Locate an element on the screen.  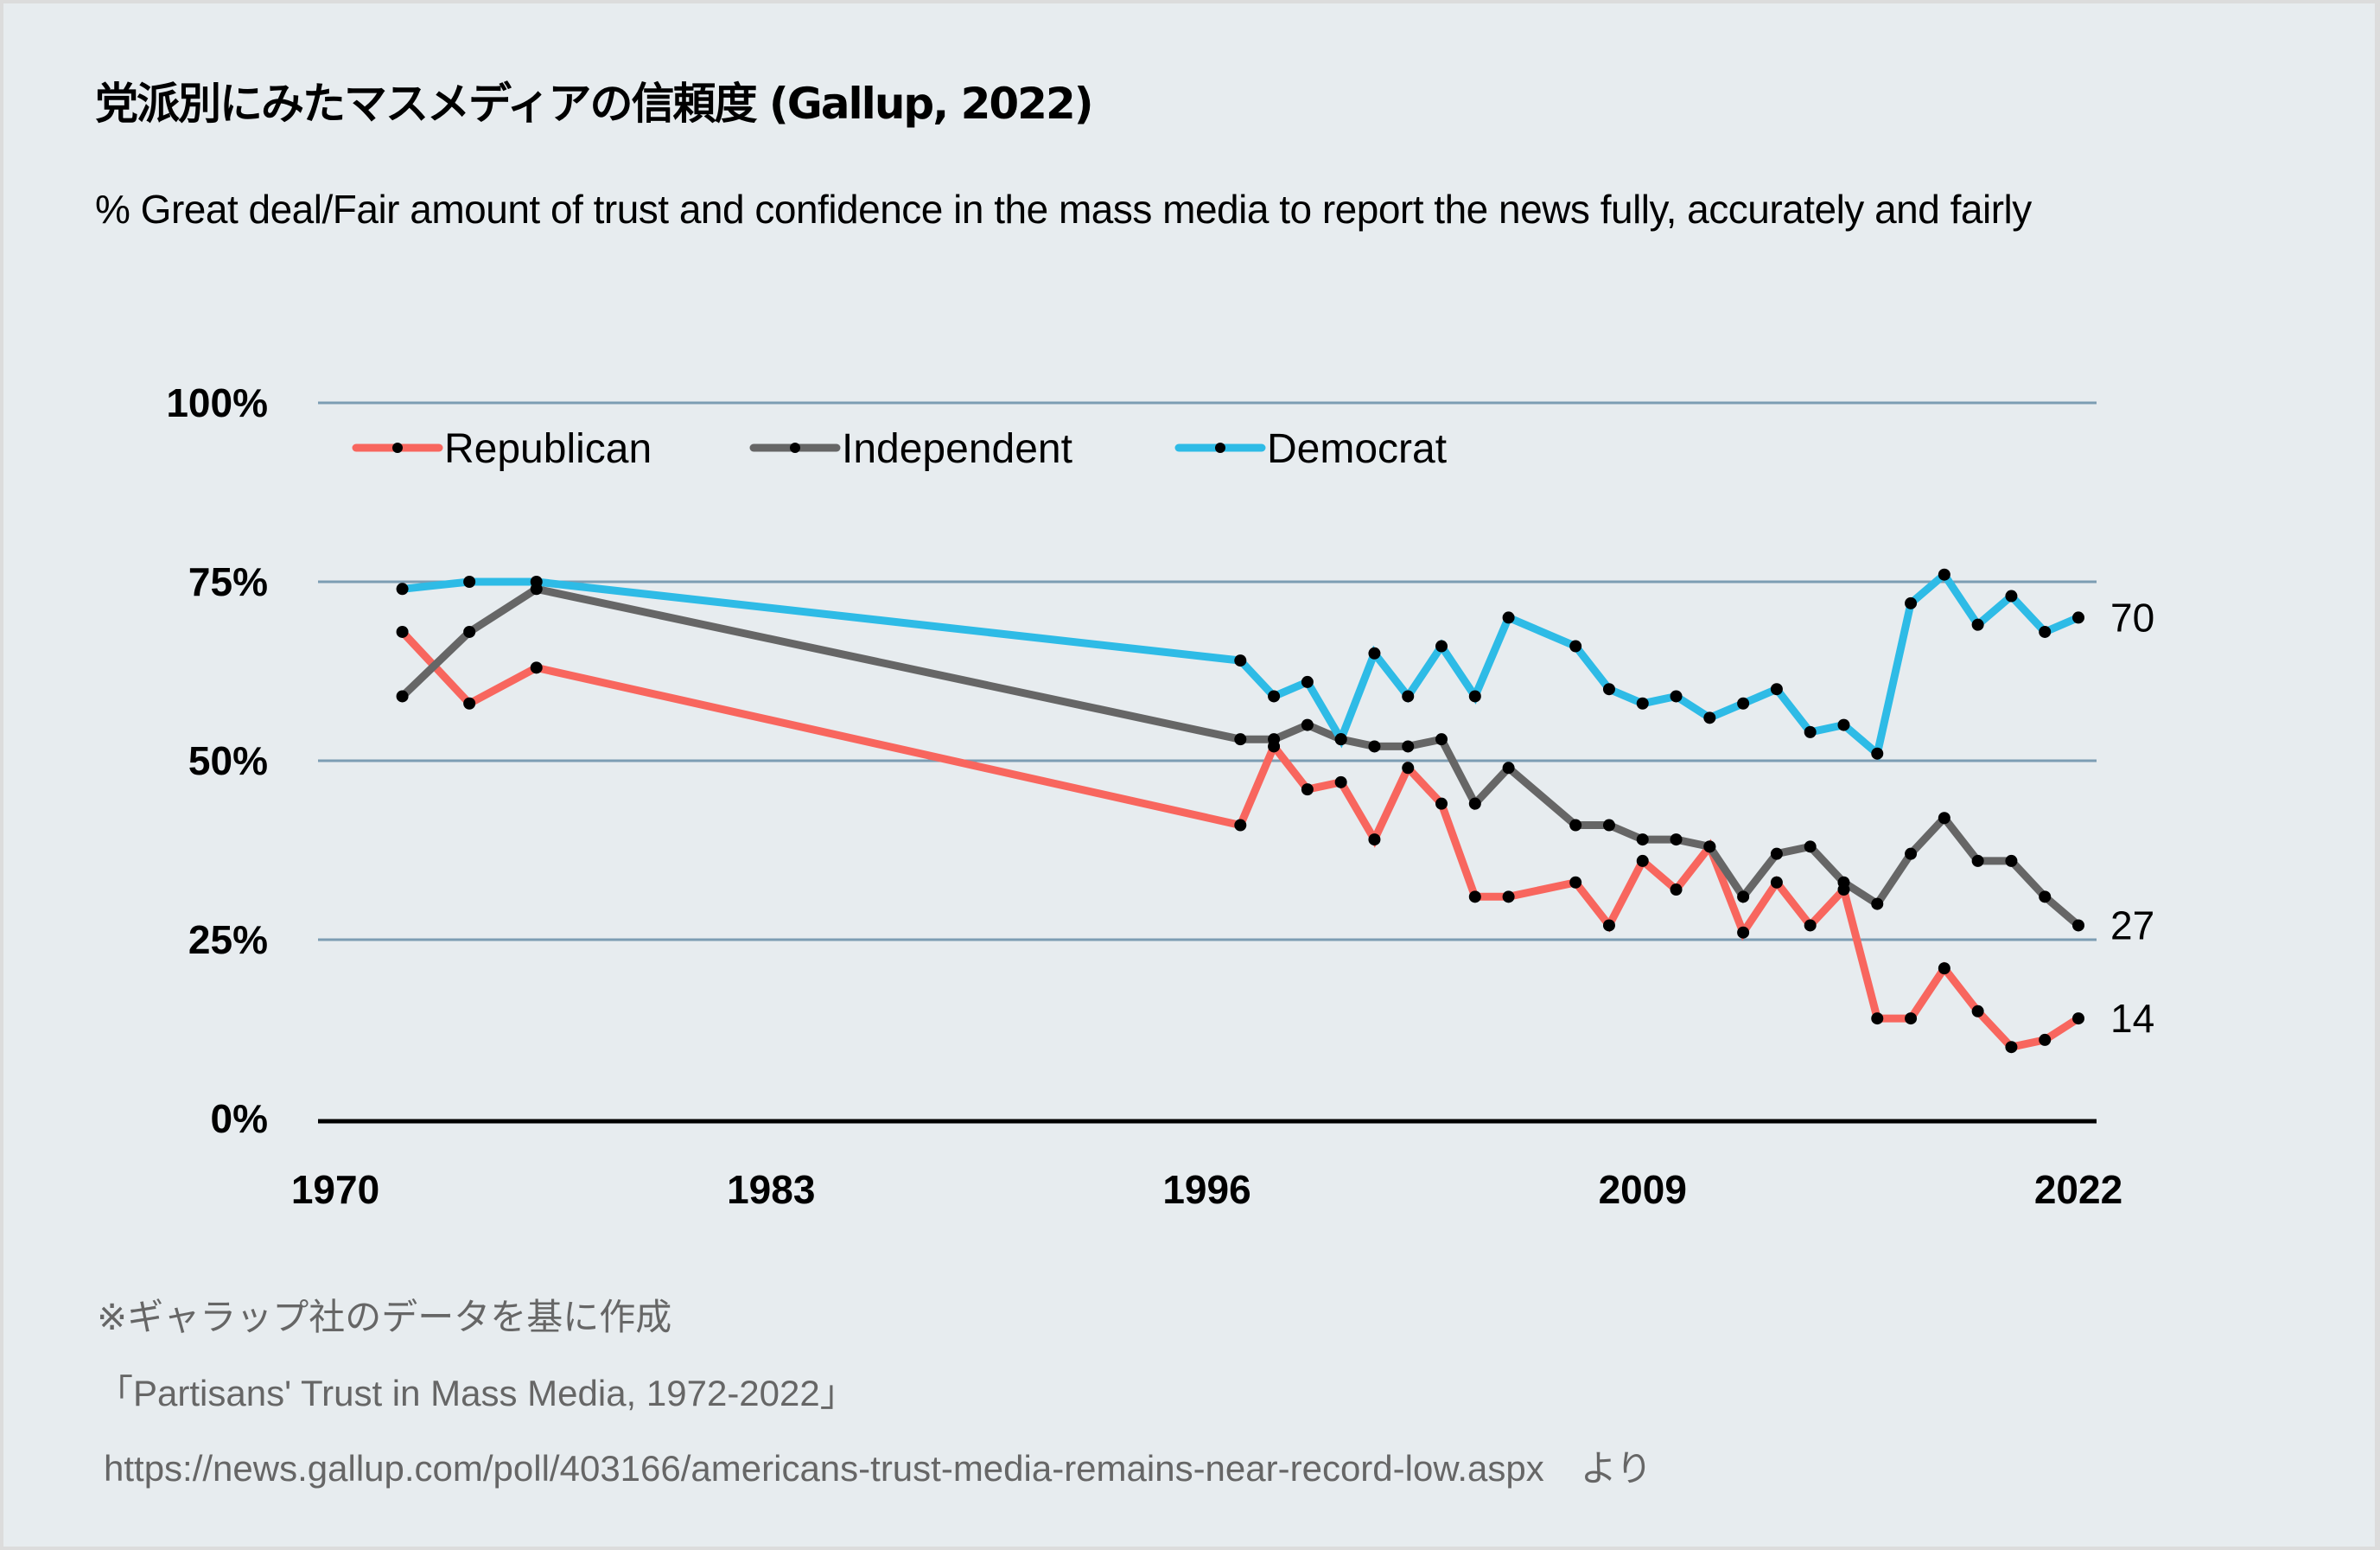
y-tick-label: 100% is located at coordinates (217, 402).